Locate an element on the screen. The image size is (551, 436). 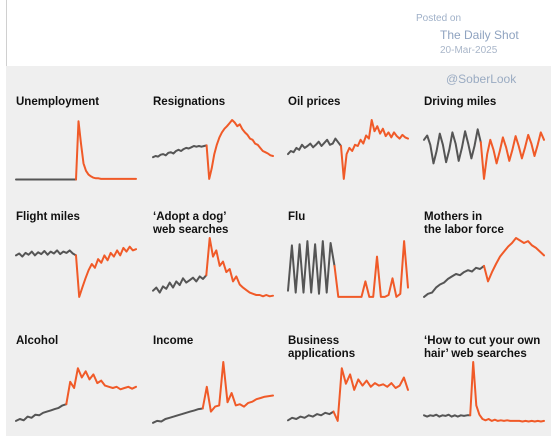
watermark-posted-label: Posted on is located at coordinates (439, 18).